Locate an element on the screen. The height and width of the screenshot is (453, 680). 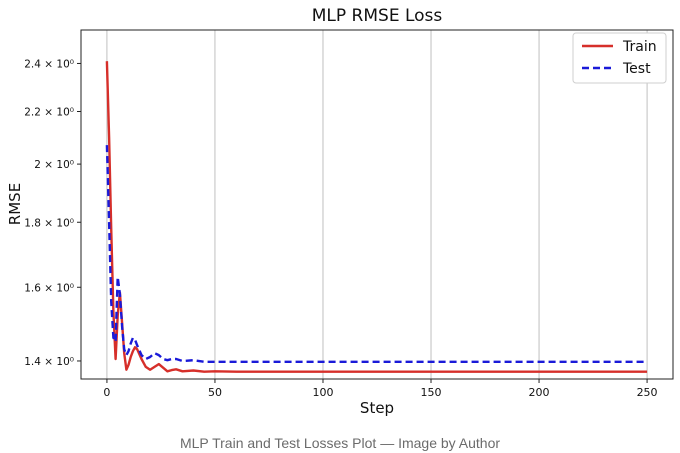
x-tick-label: 0 is located at coordinates (106, 392).